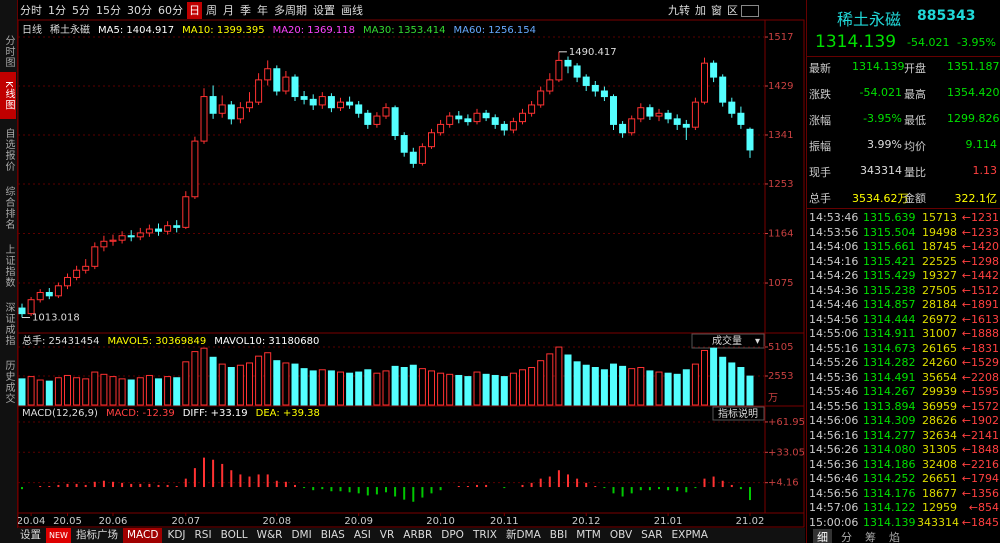 This screenshot has height=543, width=1000. What do you see at coordinates (269, 535) in the screenshot?
I see `indicator-tab: W&R` at bounding box center [269, 535].